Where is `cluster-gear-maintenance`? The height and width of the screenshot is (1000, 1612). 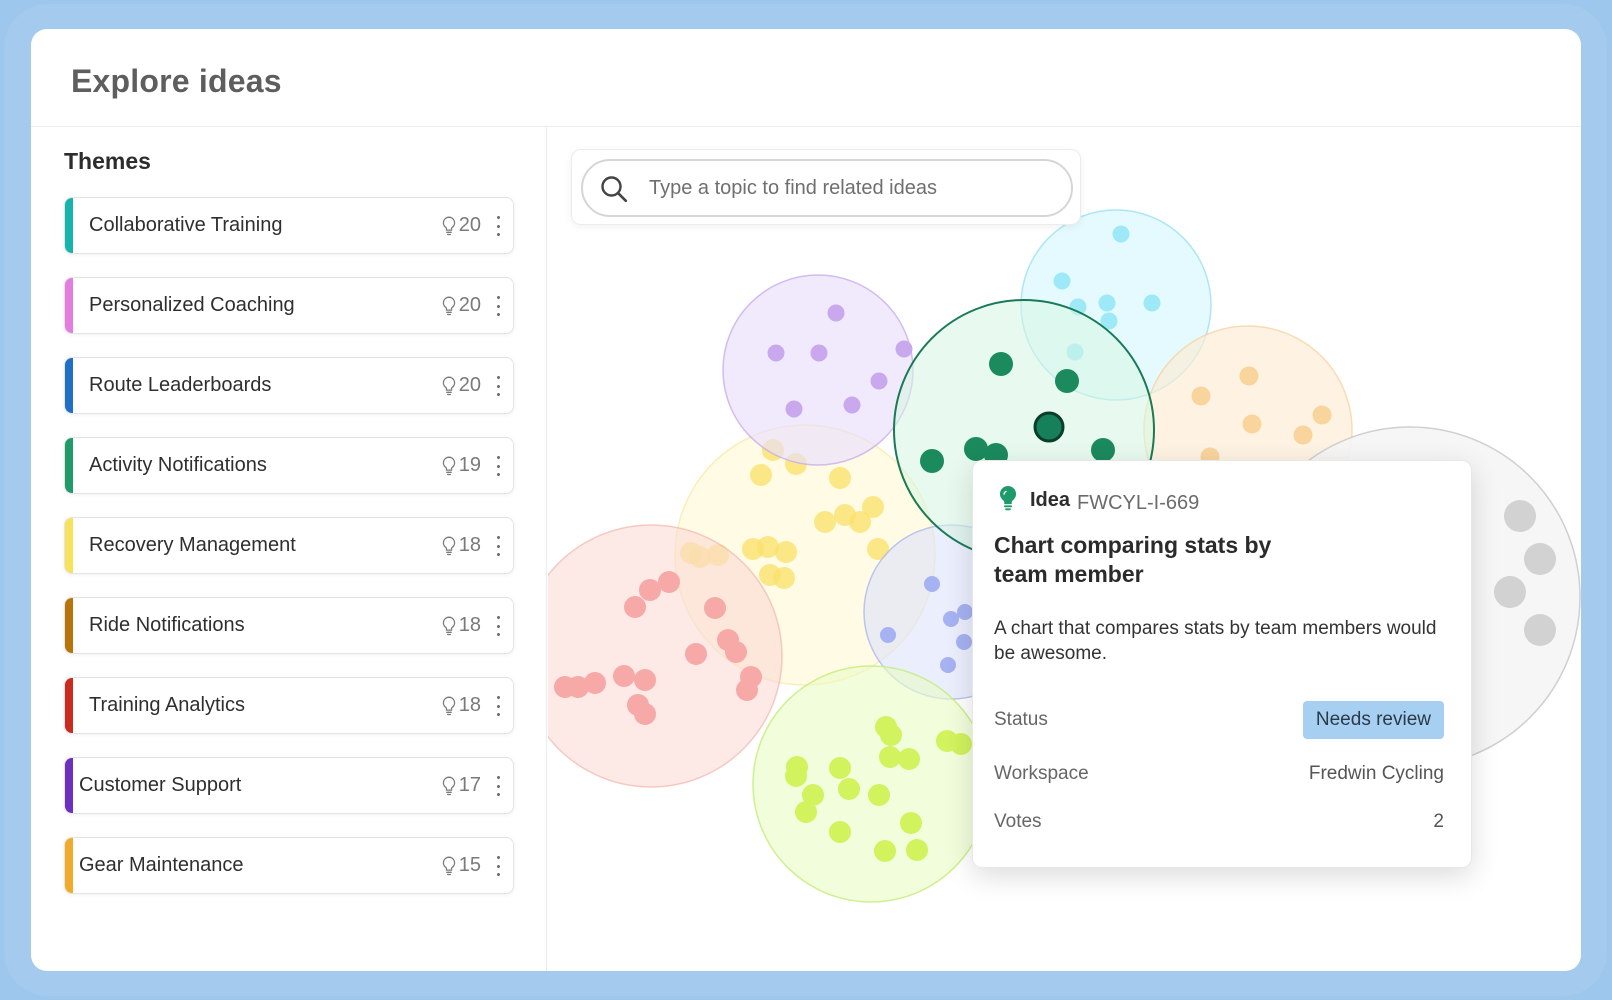
cluster-gear-maintenance is located at coordinates (871, 784).